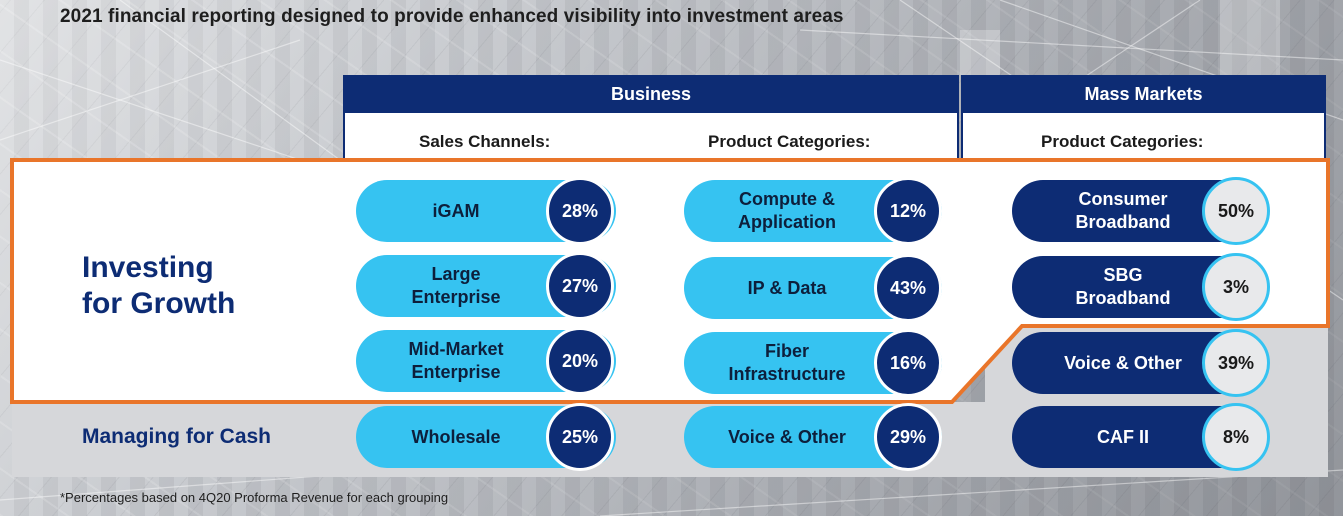 The image size is (1343, 516). I want to click on pill-label: Wholesale, so click(456, 436).